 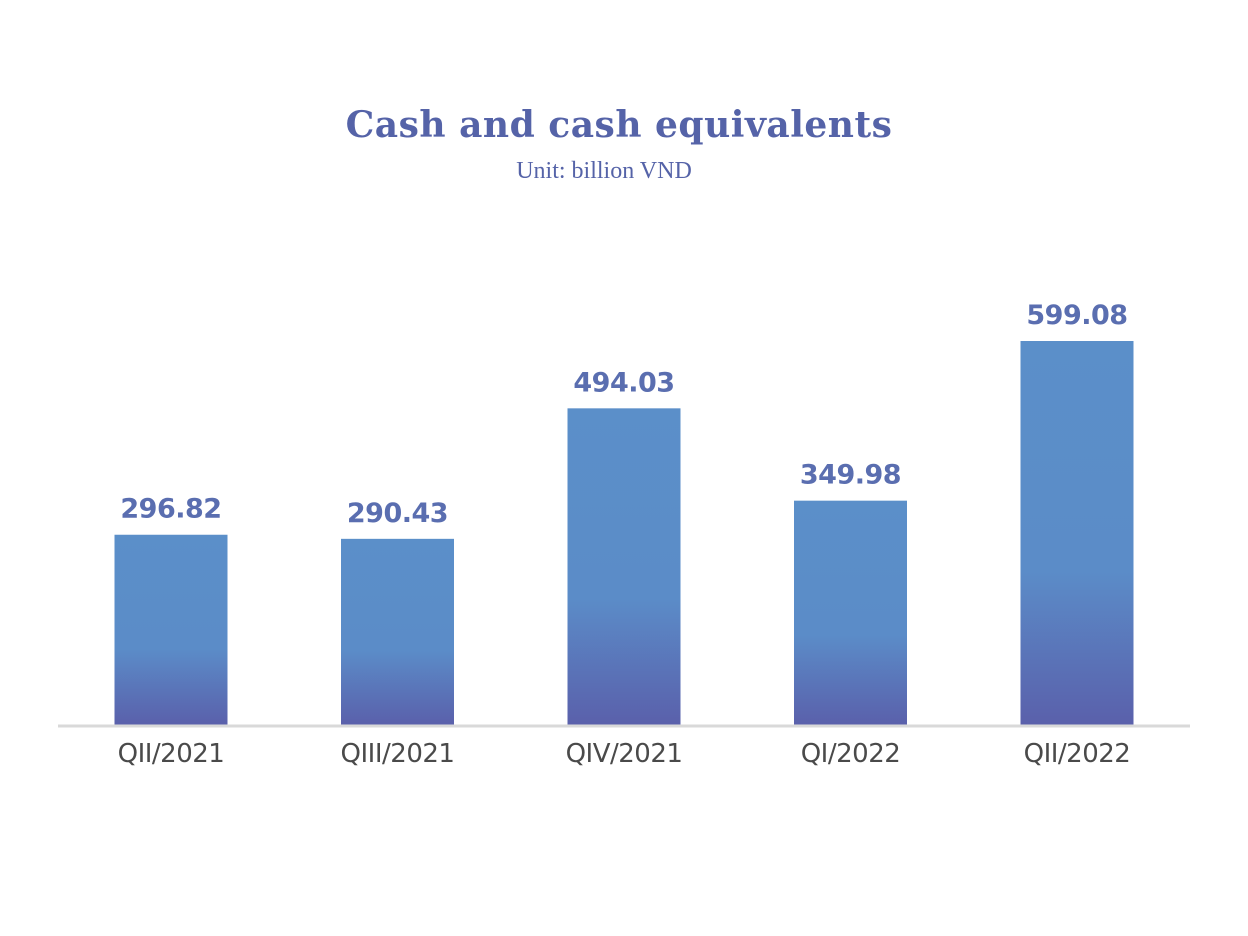 What do you see at coordinates (397, 631) in the screenshot?
I see `bar-qiii-2021` at bounding box center [397, 631].